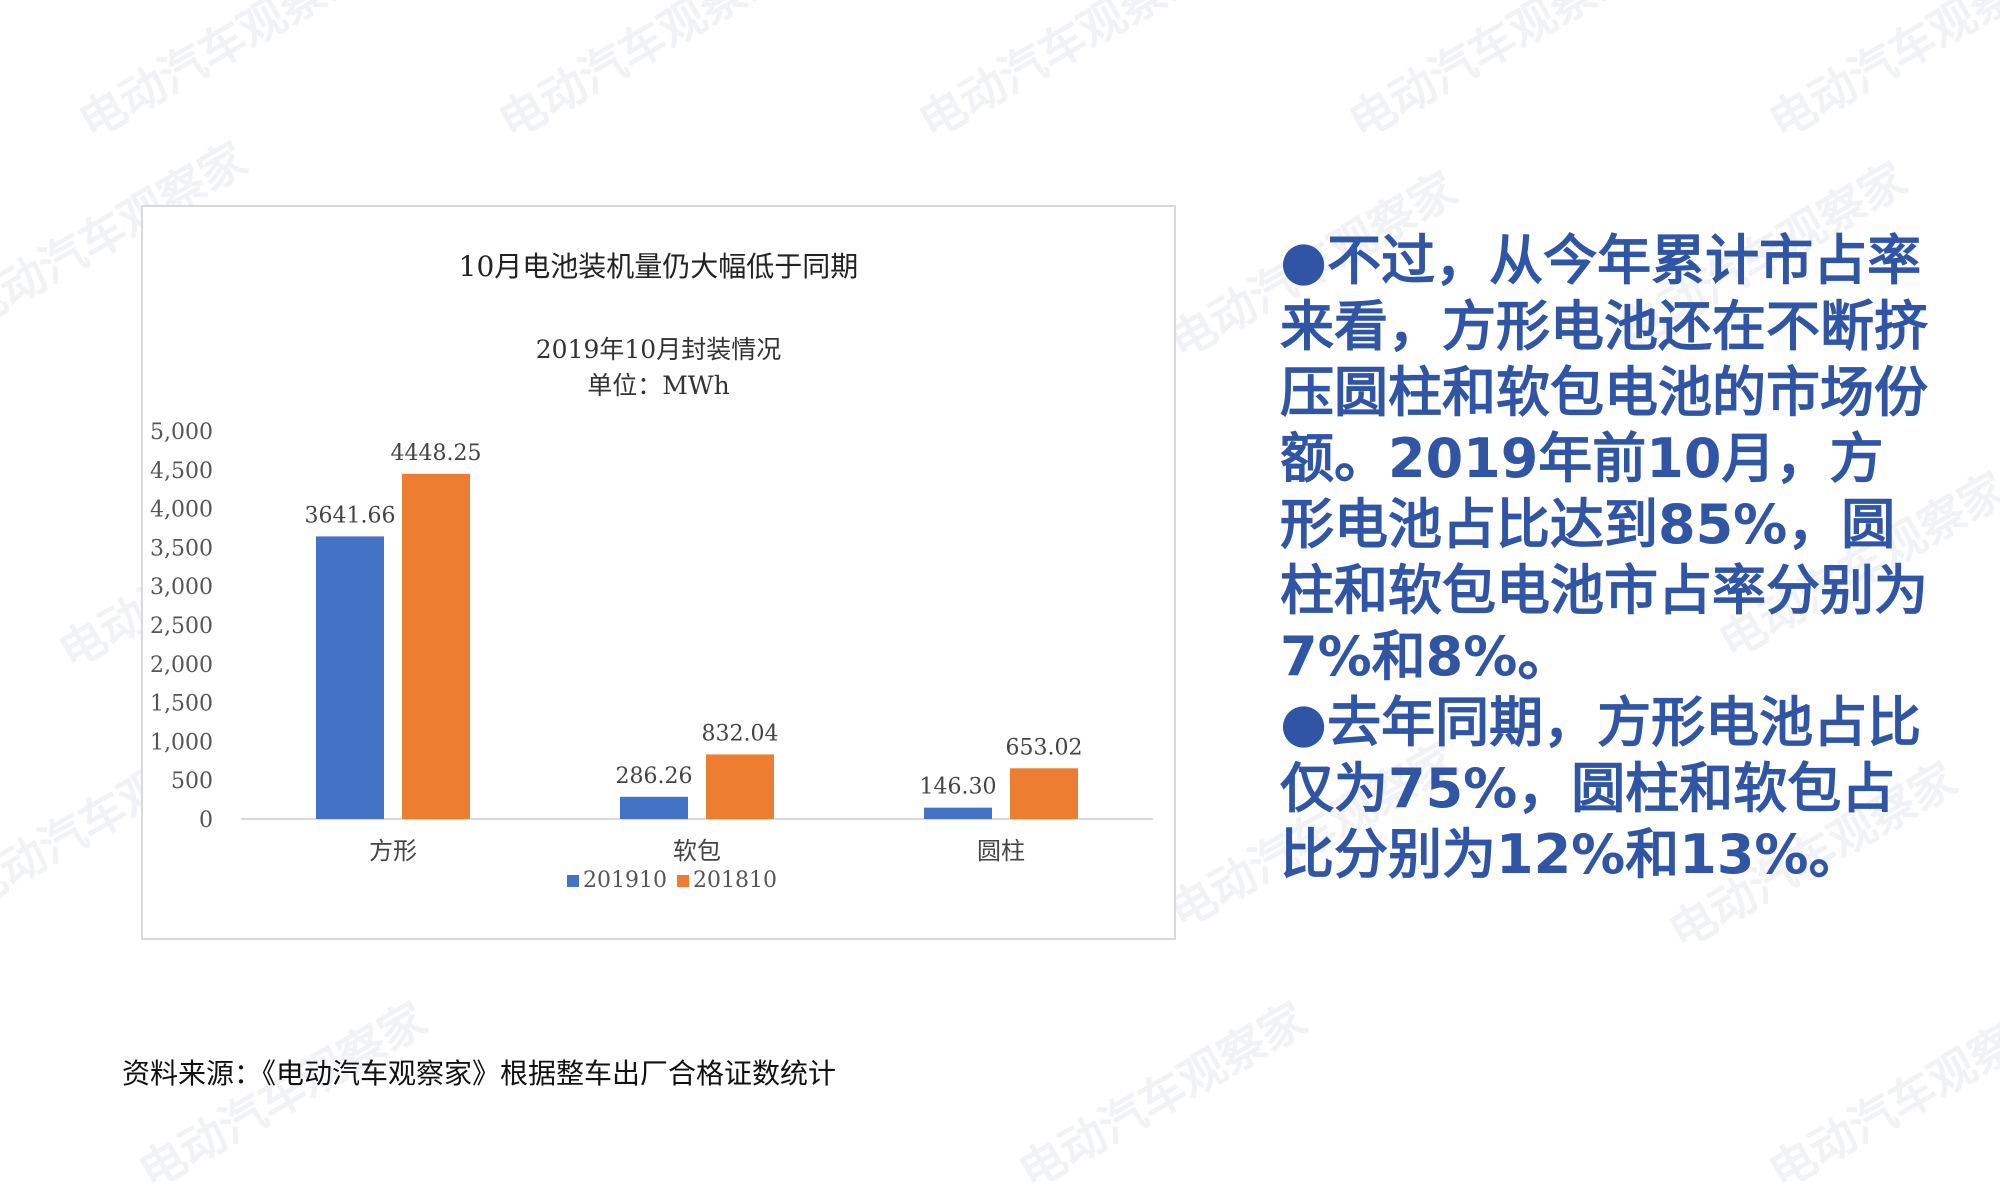 Image resolution: width=2000 pixels, height=1202 pixels. What do you see at coordinates (181, 742) in the screenshot?
I see `y-tick-label: 1,000` at bounding box center [181, 742].